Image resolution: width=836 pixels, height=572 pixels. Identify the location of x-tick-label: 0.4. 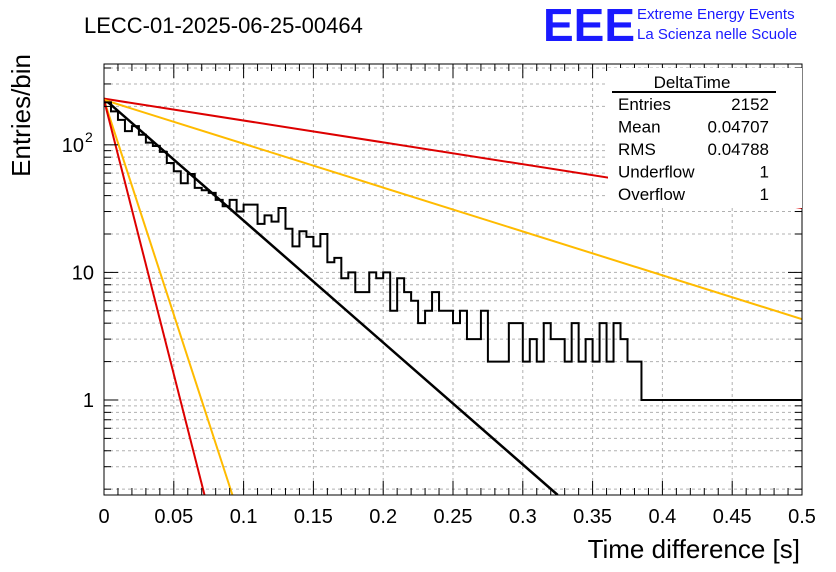
(662, 517).